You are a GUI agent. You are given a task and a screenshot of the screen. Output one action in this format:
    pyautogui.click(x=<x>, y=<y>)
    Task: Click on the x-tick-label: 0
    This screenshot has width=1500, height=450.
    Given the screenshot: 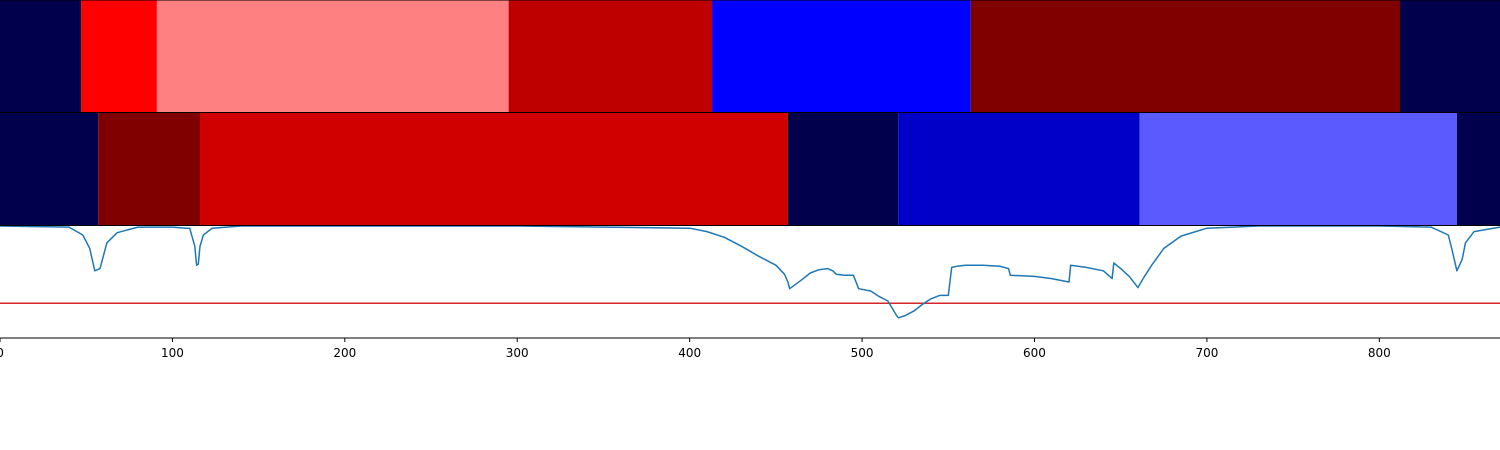 What is the action you would take?
    pyautogui.click(x=2, y=353)
    